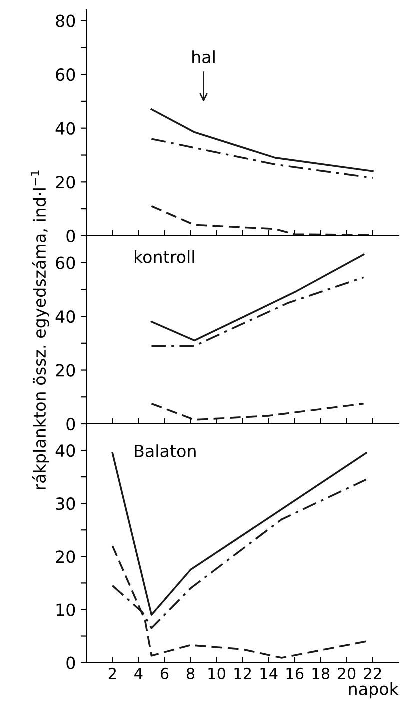 Image resolution: width=403 pixels, height=715 pixels. I want to click on text: Balaton, so click(165, 451).